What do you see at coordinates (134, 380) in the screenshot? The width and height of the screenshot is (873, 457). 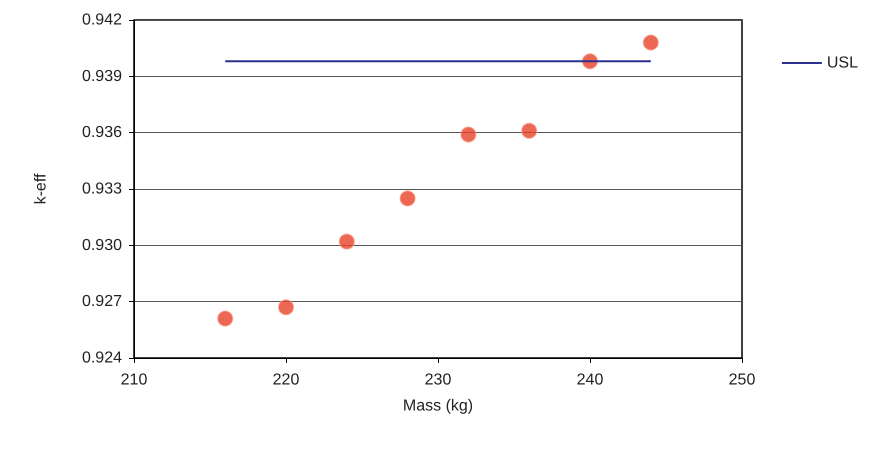 I see `x-tick-label: 210` at bounding box center [134, 380].